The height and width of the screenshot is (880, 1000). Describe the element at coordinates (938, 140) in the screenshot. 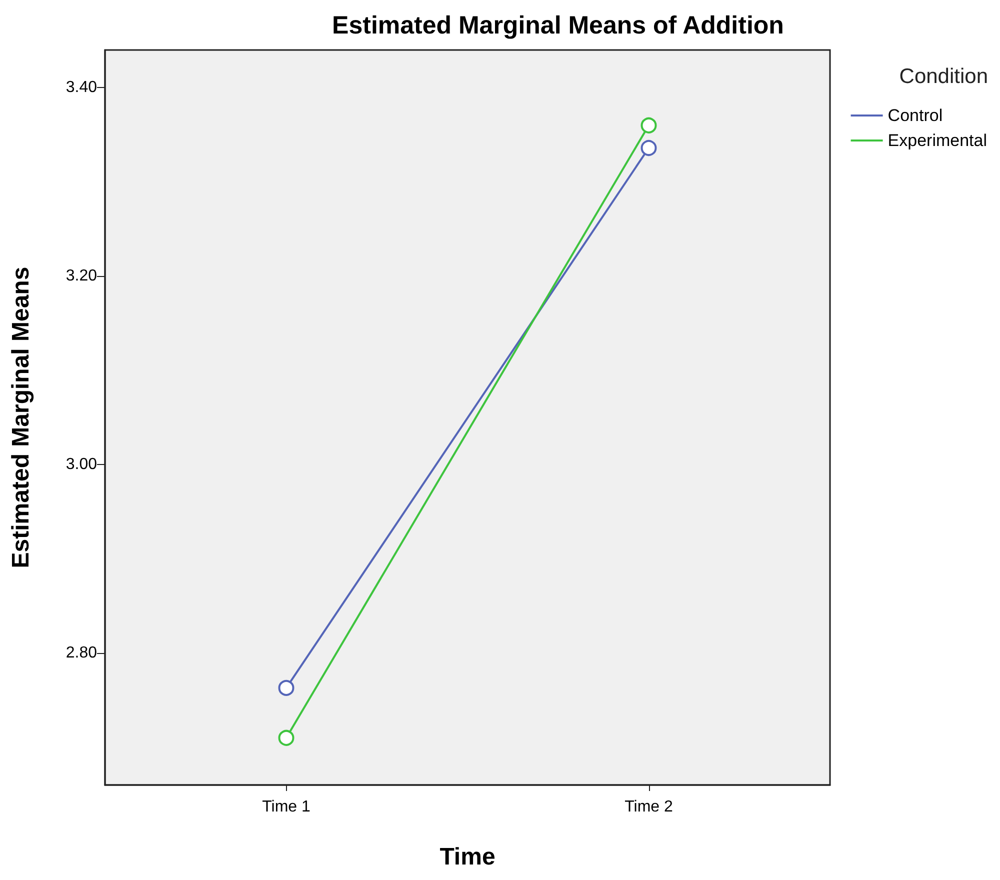

I see `legend-label: Experimental` at that location.